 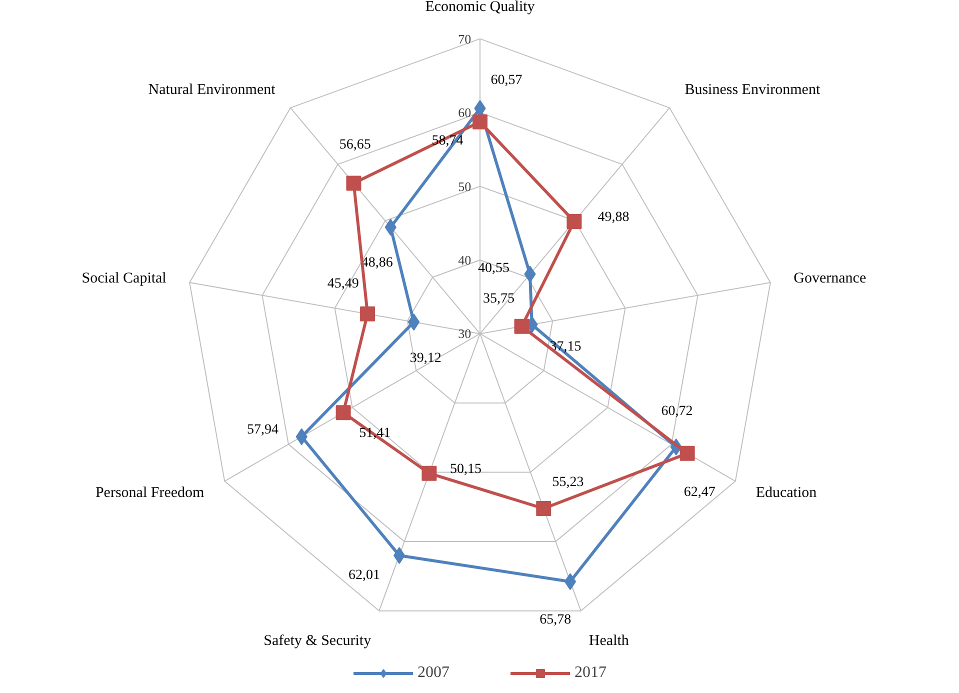 What do you see at coordinates (752, 90) in the screenshot?
I see `spoke-label: Business Environment` at bounding box center [752, 90].